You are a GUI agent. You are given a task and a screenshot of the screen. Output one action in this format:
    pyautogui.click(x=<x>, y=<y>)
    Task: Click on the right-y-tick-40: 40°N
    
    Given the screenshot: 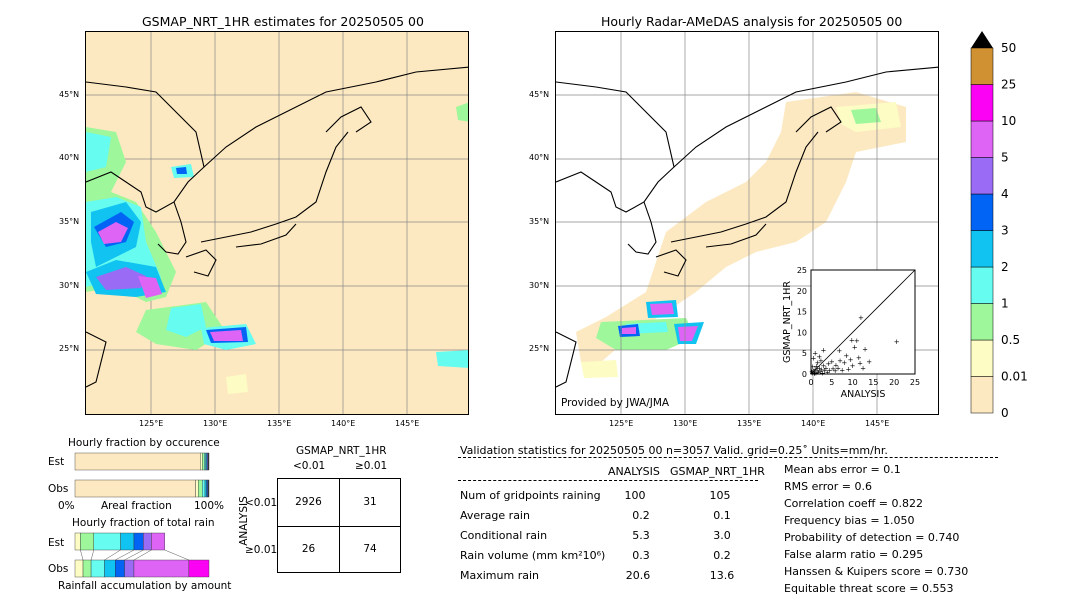 What is the action you would take?
    pyautogui.click(x=539, y=157)
    